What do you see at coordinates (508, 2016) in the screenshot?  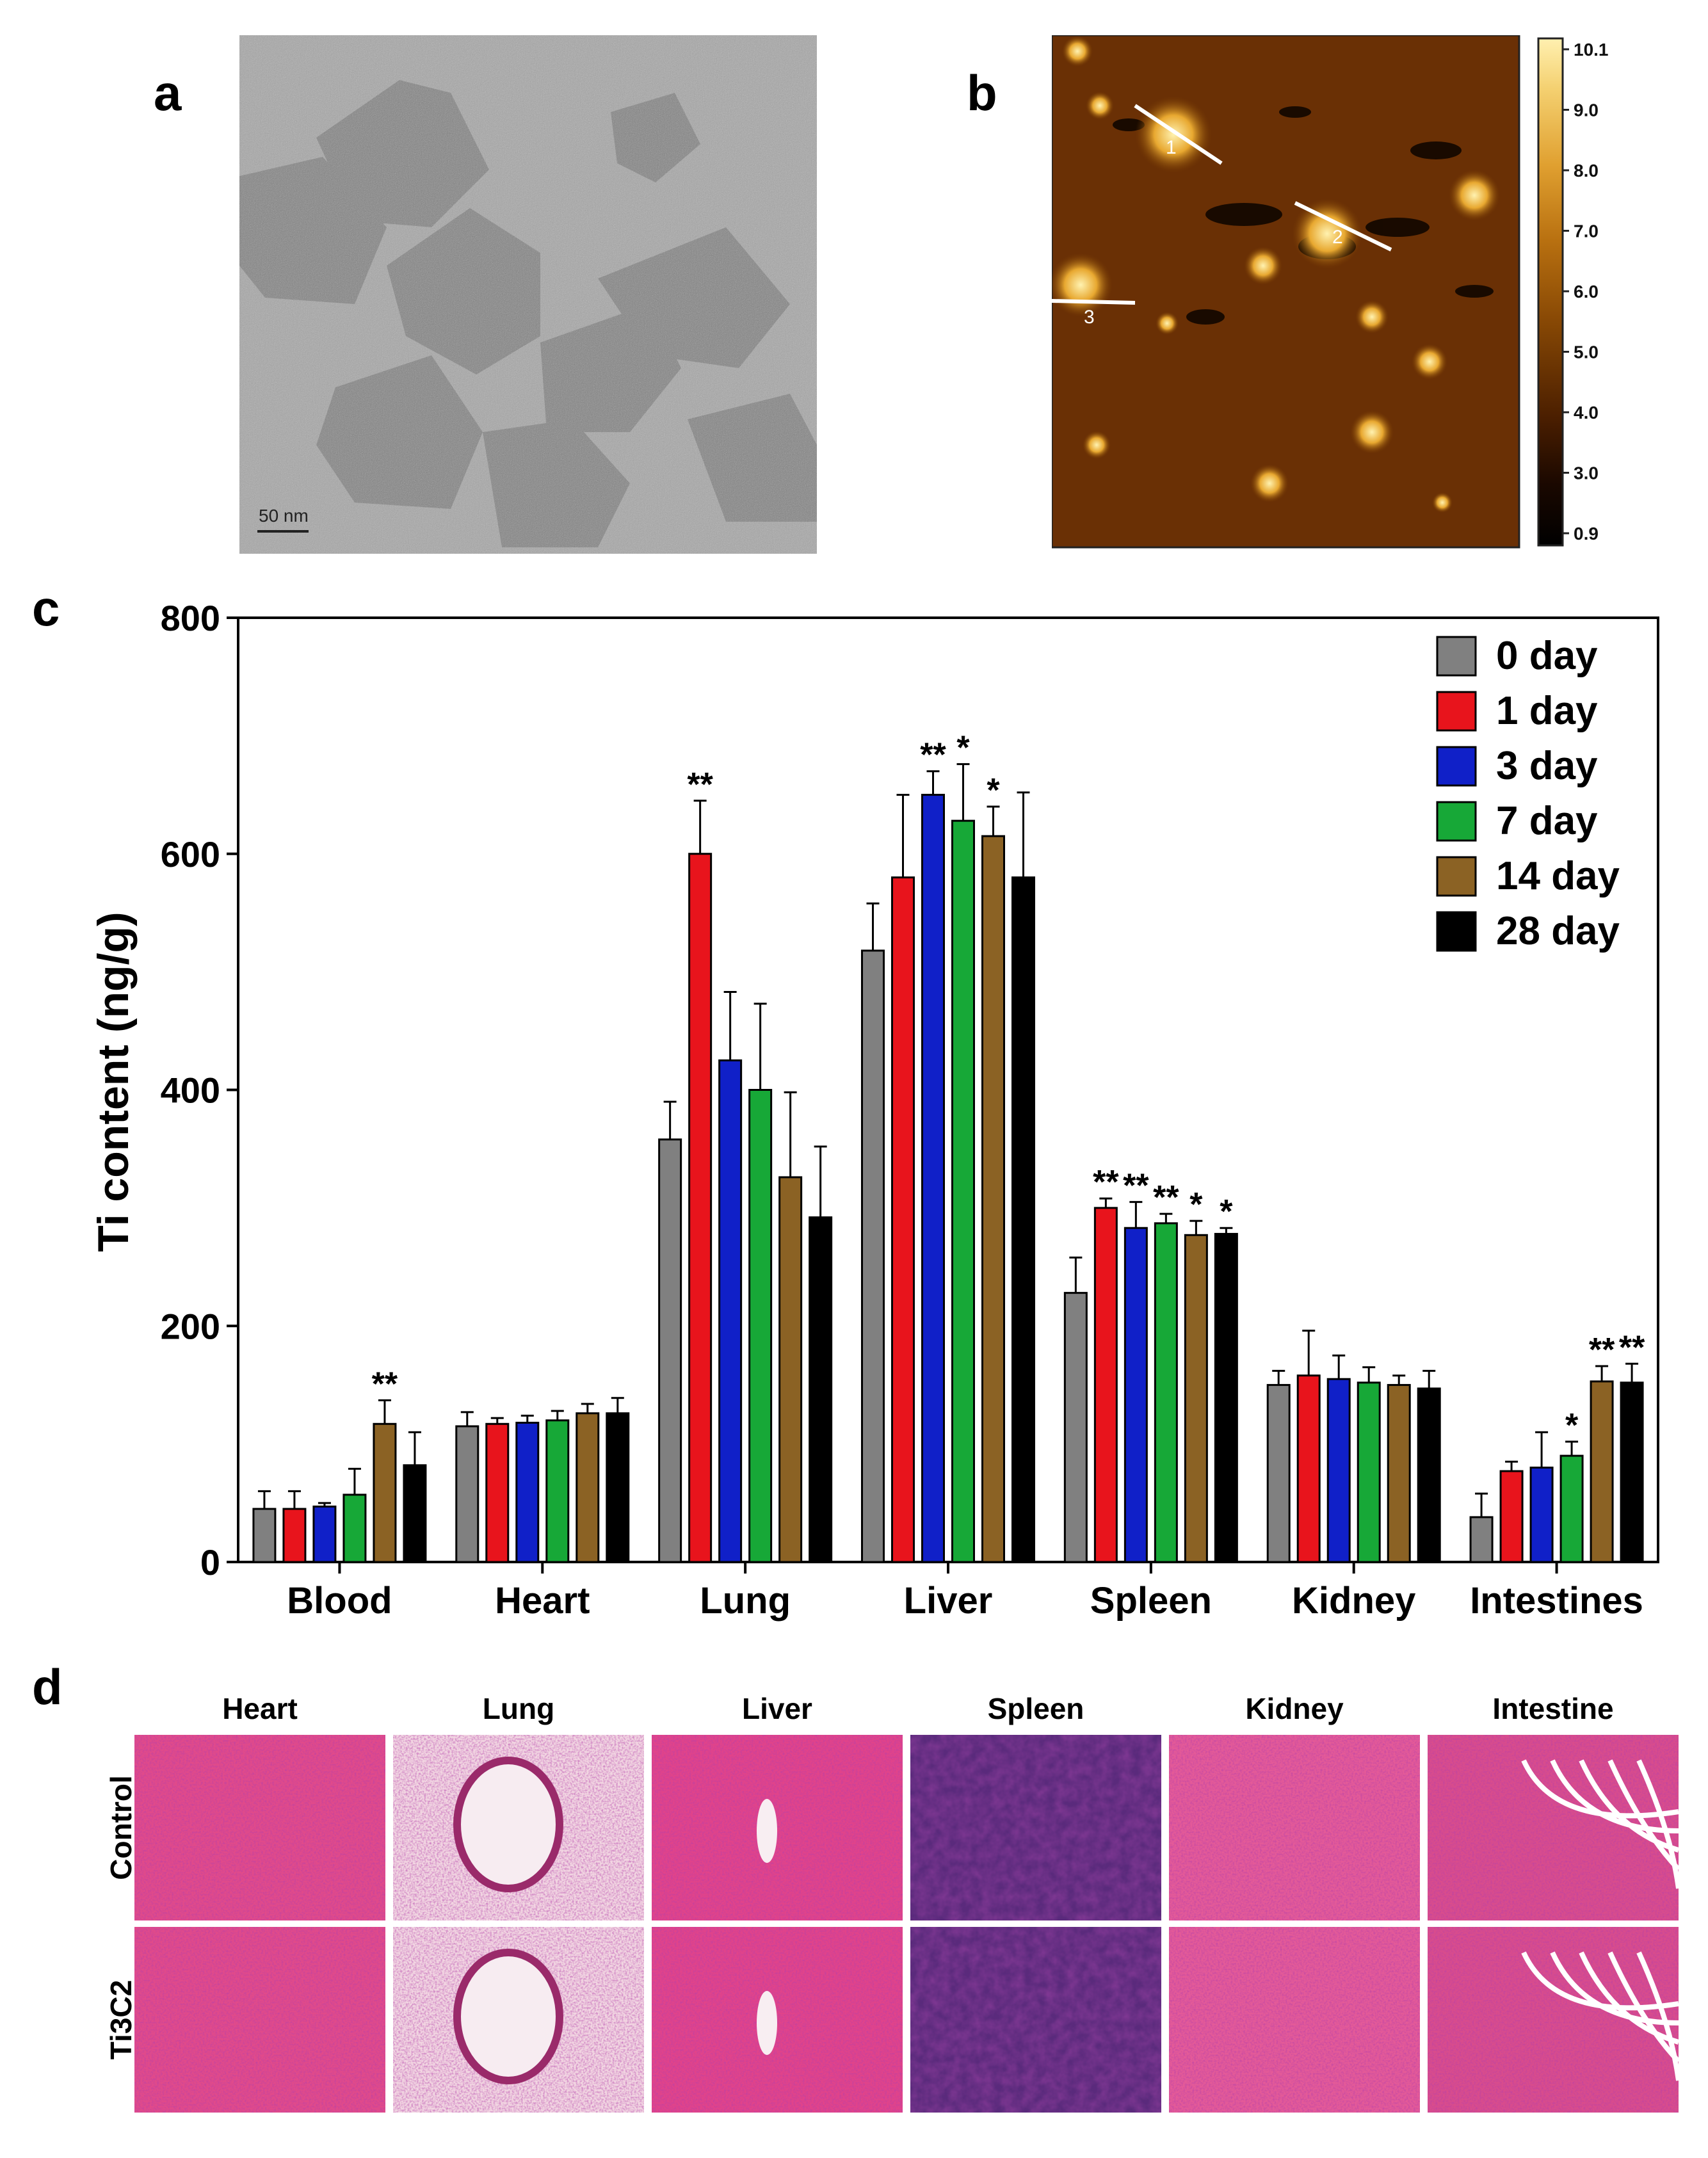 I see `airway` at bounding box center [508, 2016].